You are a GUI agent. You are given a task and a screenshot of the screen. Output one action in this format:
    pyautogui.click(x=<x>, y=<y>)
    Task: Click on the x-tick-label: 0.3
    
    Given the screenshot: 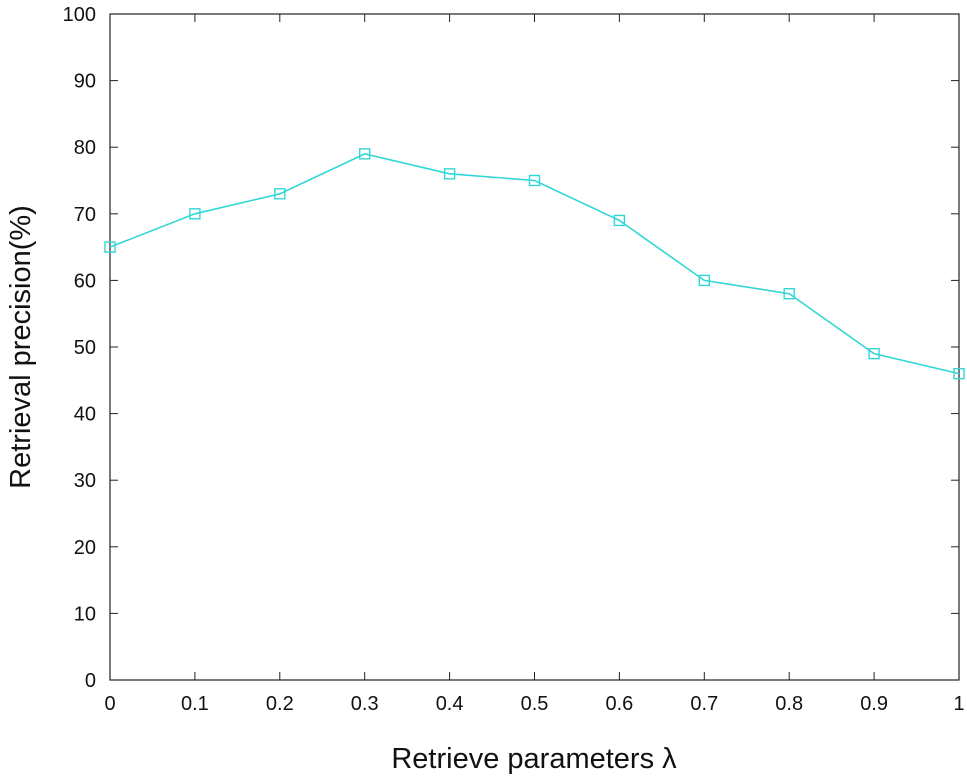 What is the action you would take?
    pyautogui.click(x=365, y=704)
    